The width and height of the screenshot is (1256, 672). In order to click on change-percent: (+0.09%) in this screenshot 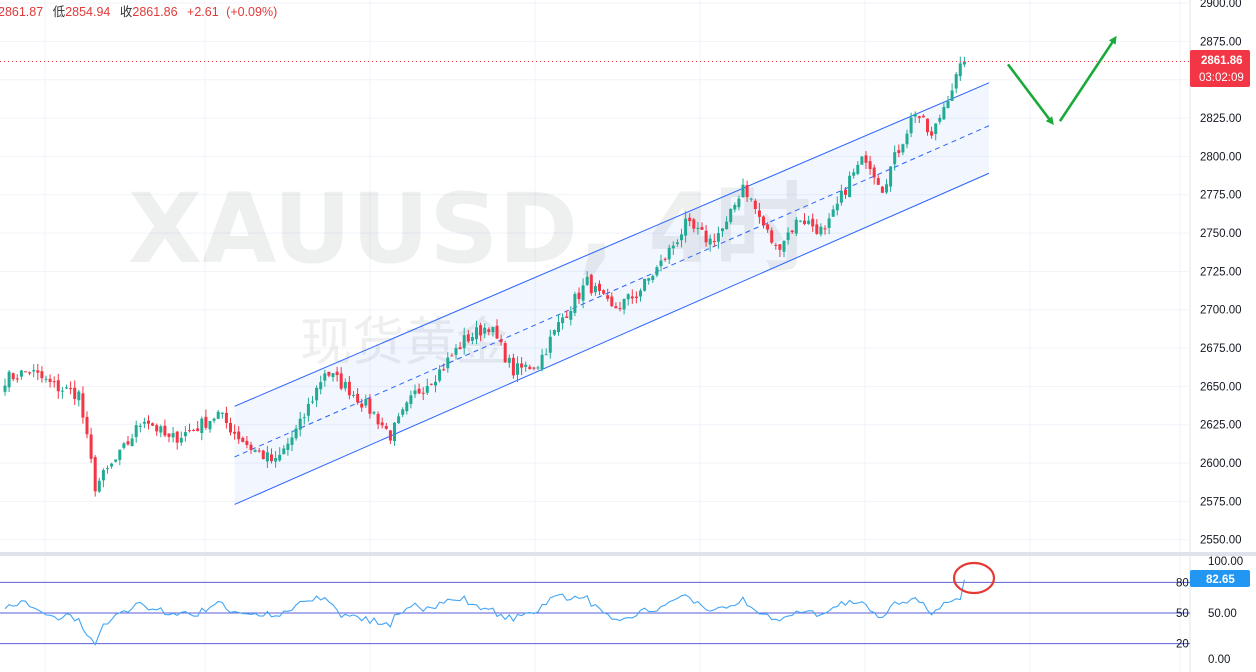, I will do `click(251, 12)`.